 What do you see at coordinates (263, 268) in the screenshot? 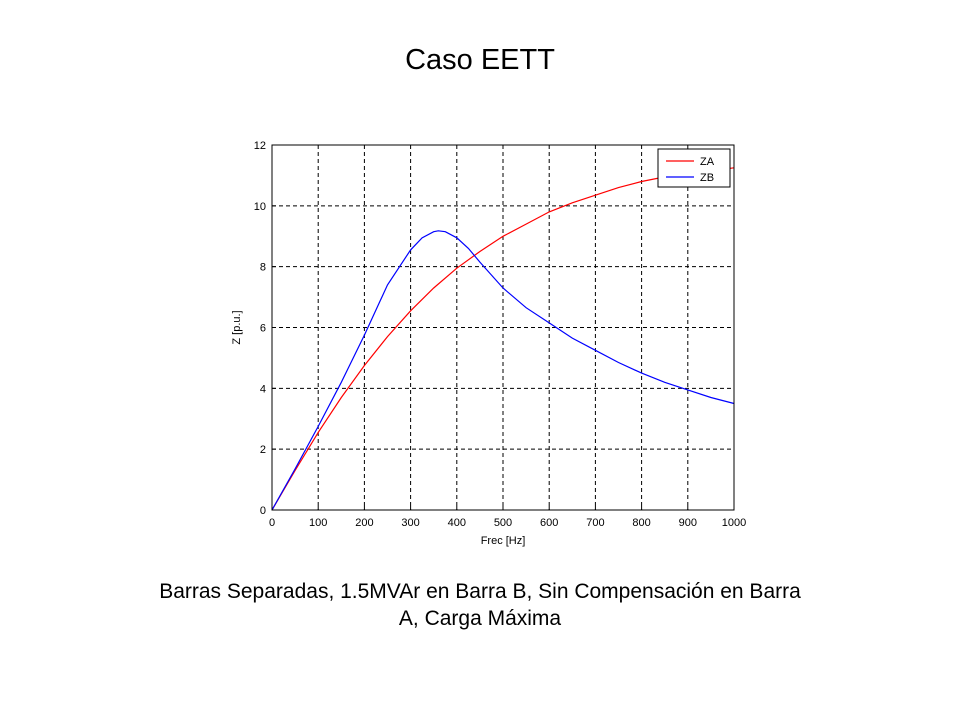
I see `y-tick-label: 8` at bounding box center [263, 268].